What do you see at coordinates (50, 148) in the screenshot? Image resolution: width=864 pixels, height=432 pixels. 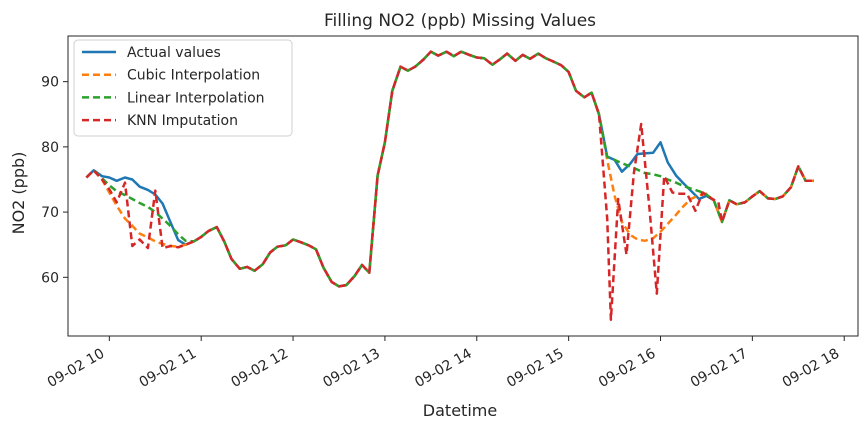 I see `y-tick-label: 80` at bounding box center [50, 148].